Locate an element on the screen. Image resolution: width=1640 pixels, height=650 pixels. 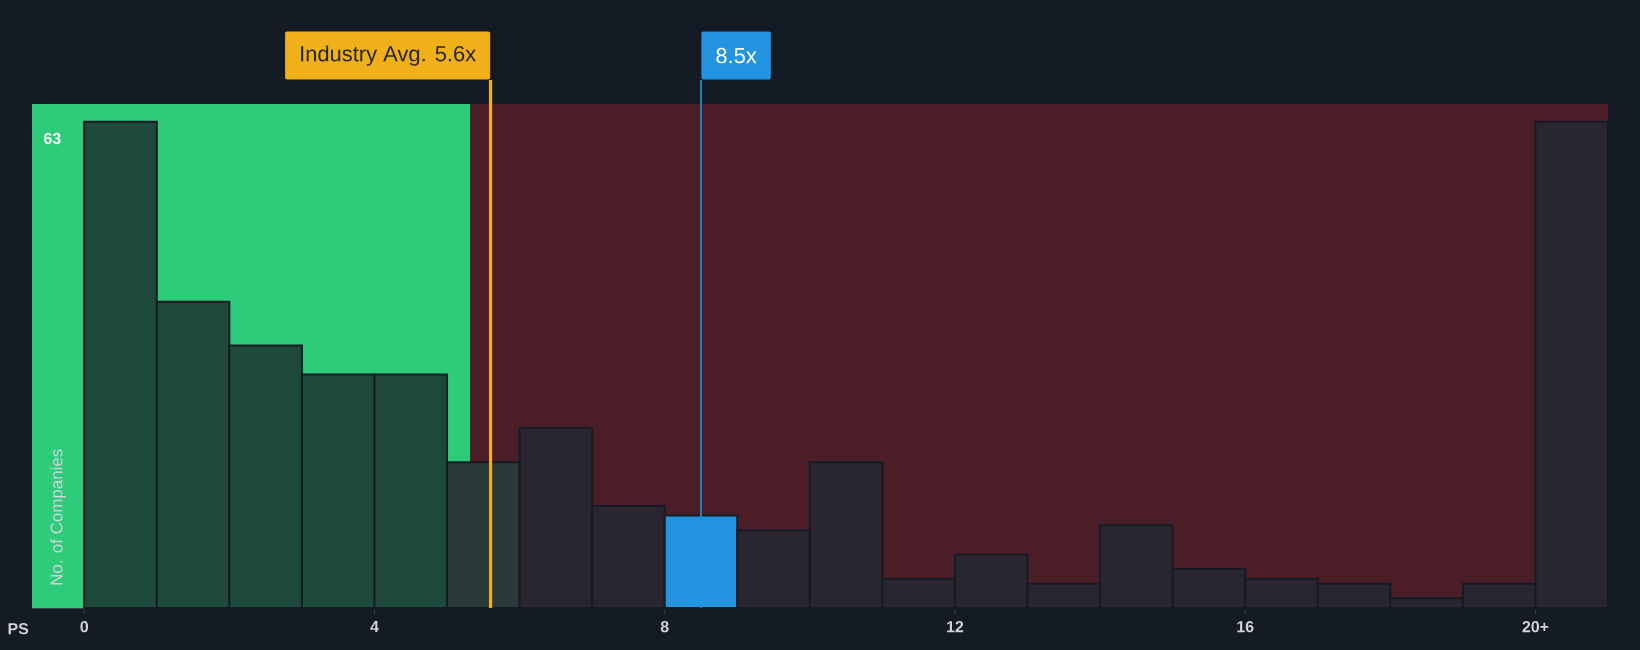
ref-line-label: 8.5x is located at coordinates (736, 55).